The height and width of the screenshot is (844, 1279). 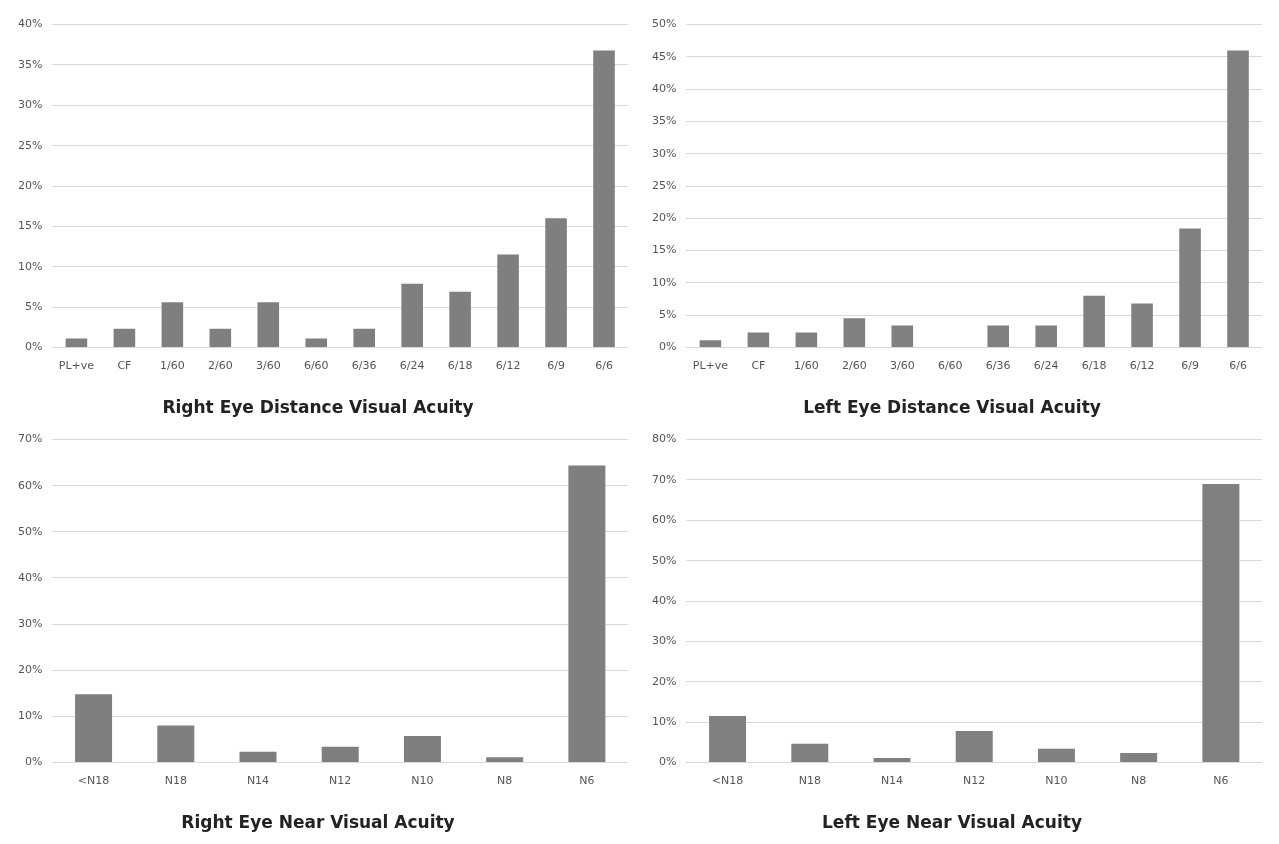 What do you see at coordinates (30, 64) in the screenshot?
I see `y-tick-label: 35%` at bounding box center [30, 64].